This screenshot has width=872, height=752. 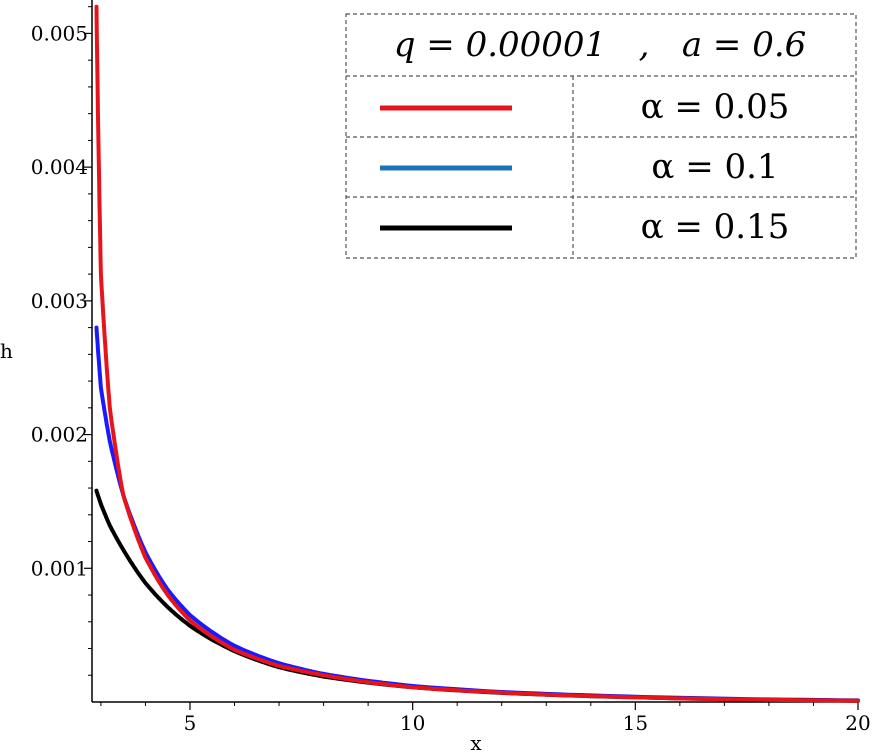 I want to click on y-ticks: 0.001 0.002 0.003 0.004 0.005, so click(x=61, y=341).